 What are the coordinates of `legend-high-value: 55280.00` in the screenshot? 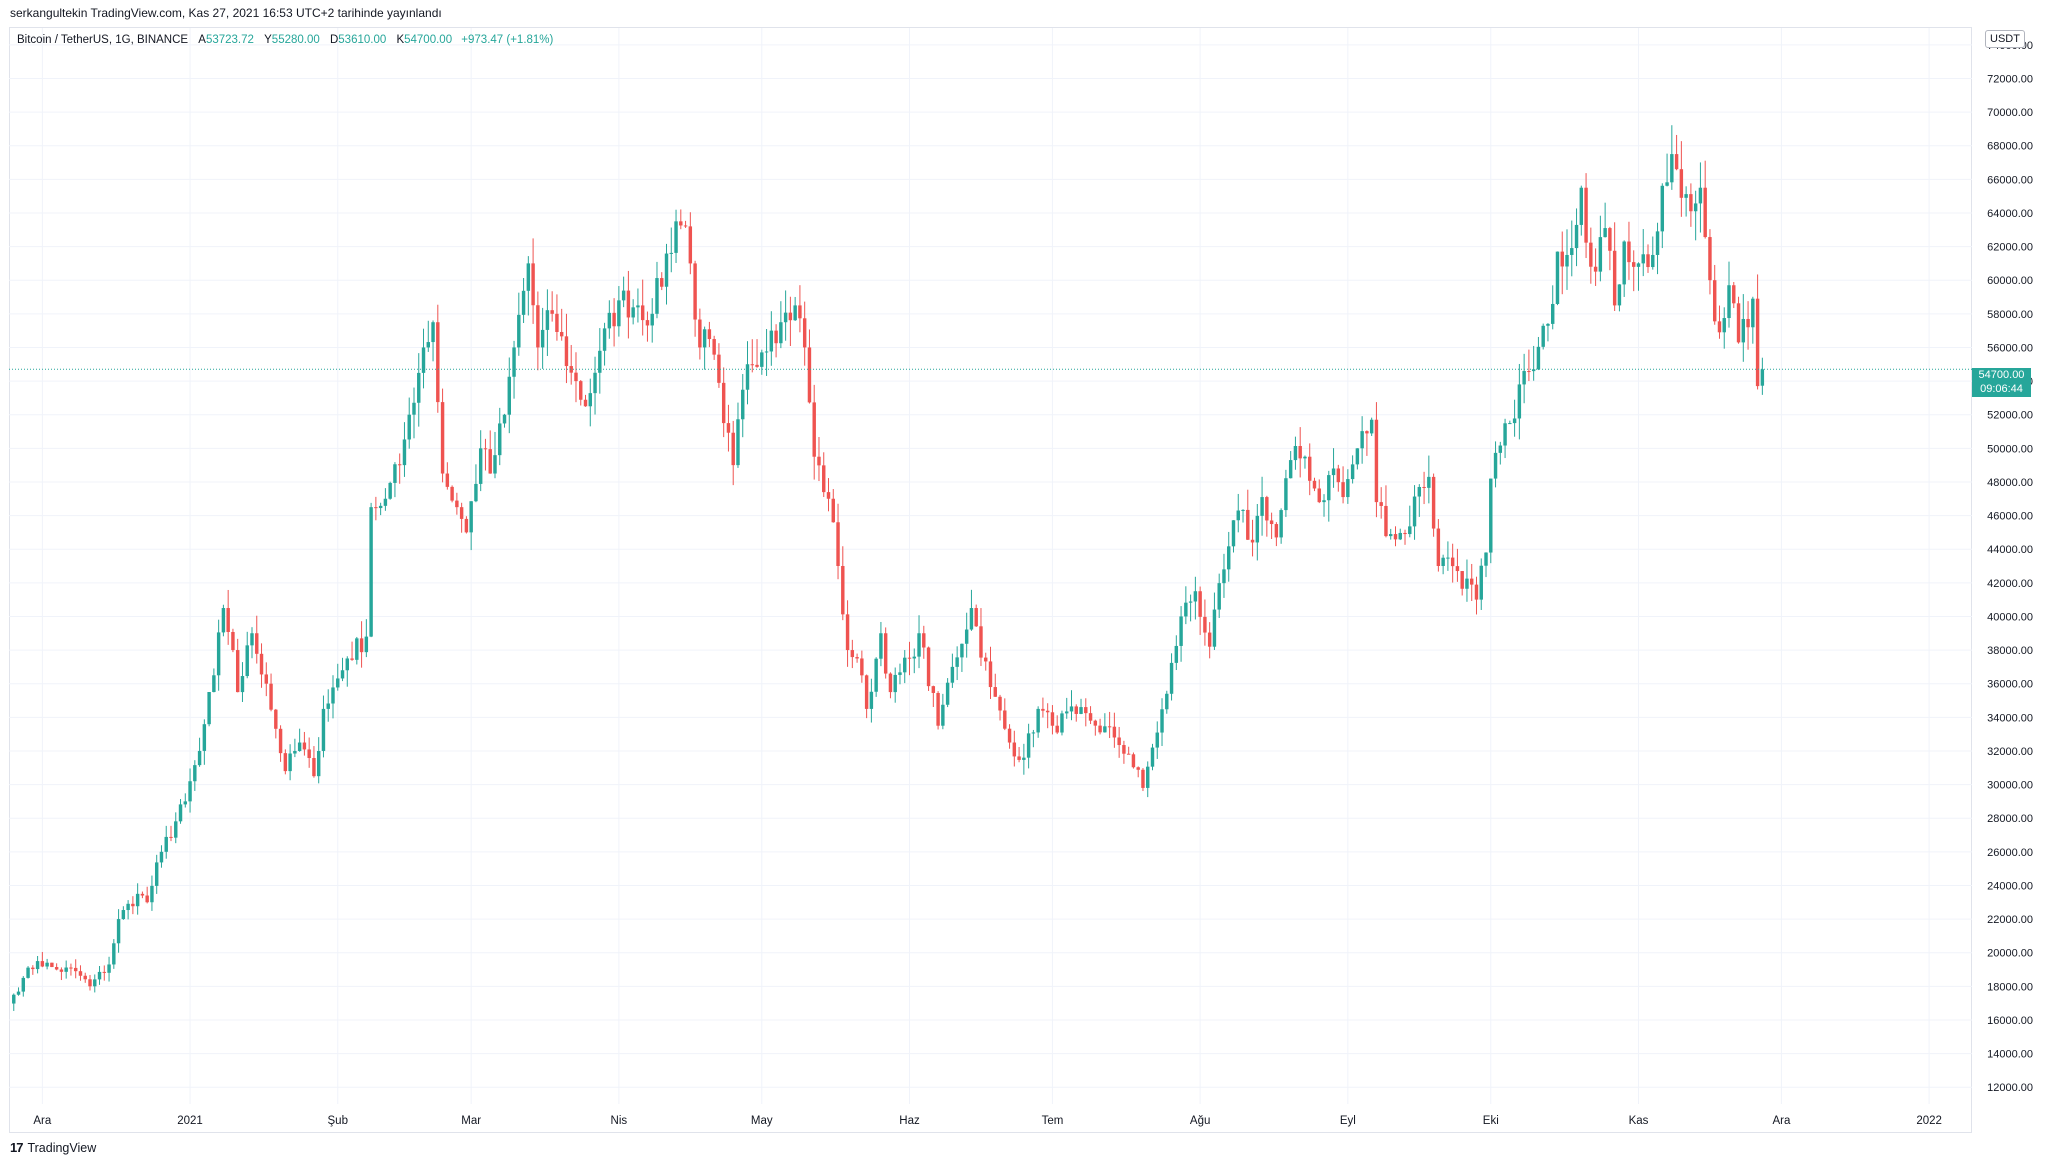 It's located at (295, 40).